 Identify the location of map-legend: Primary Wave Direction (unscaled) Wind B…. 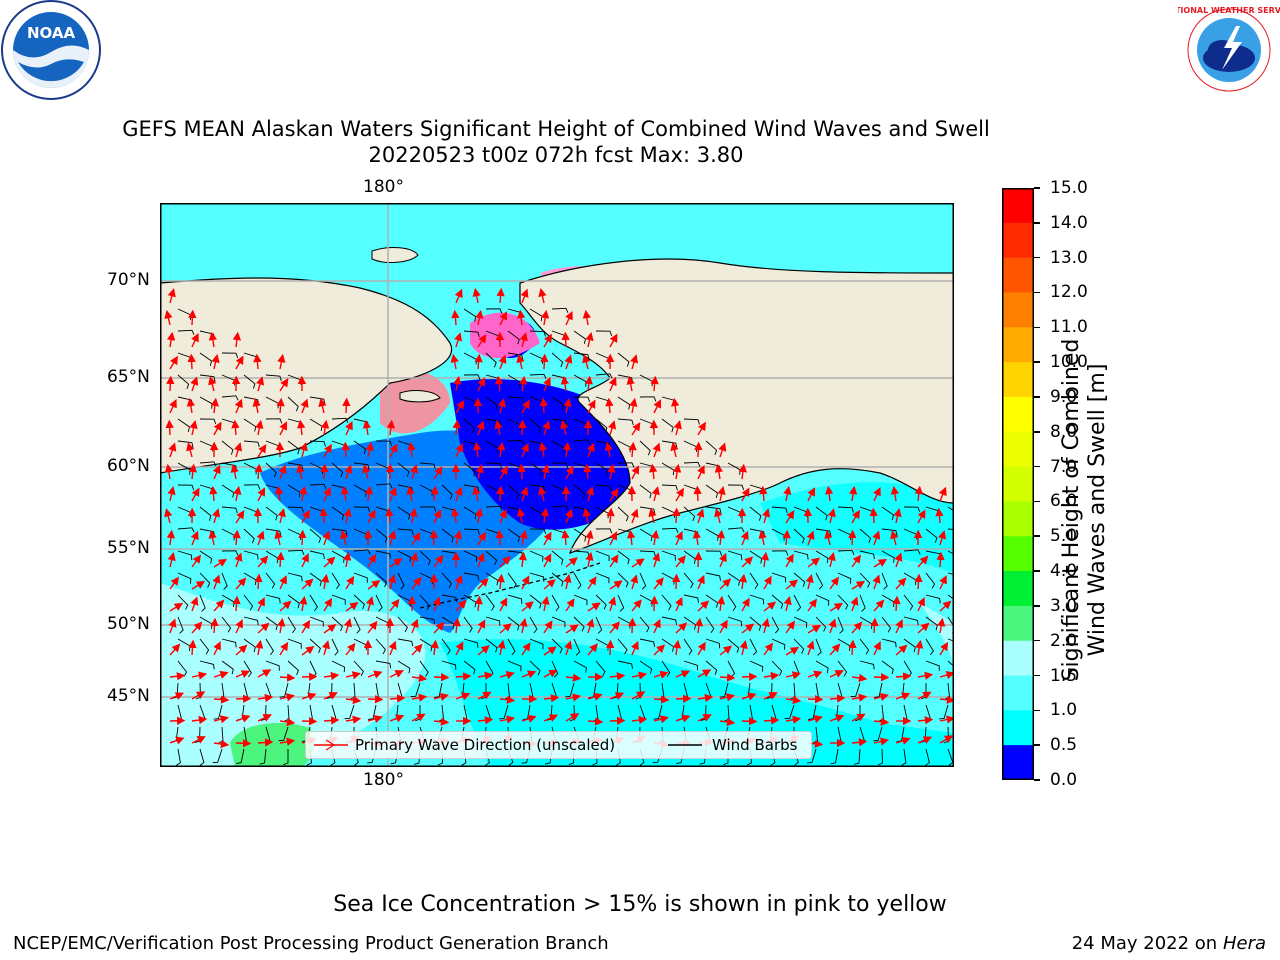
(558, 745).